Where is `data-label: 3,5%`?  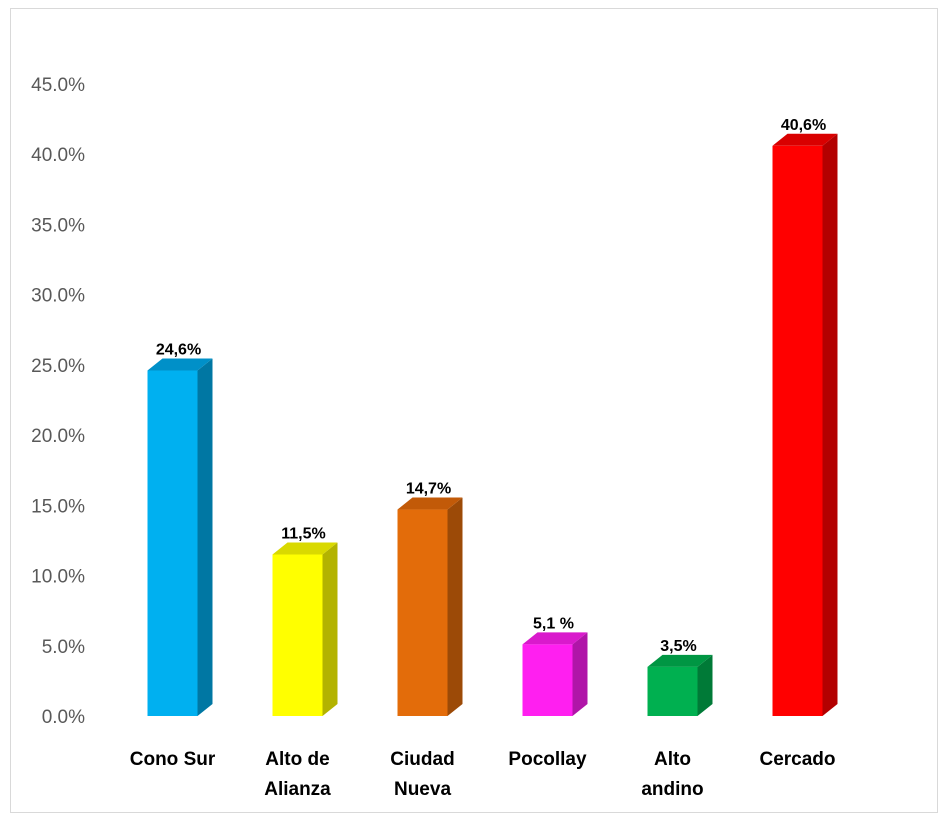
data-label: 3,5% is located at coordinates (678, 646).